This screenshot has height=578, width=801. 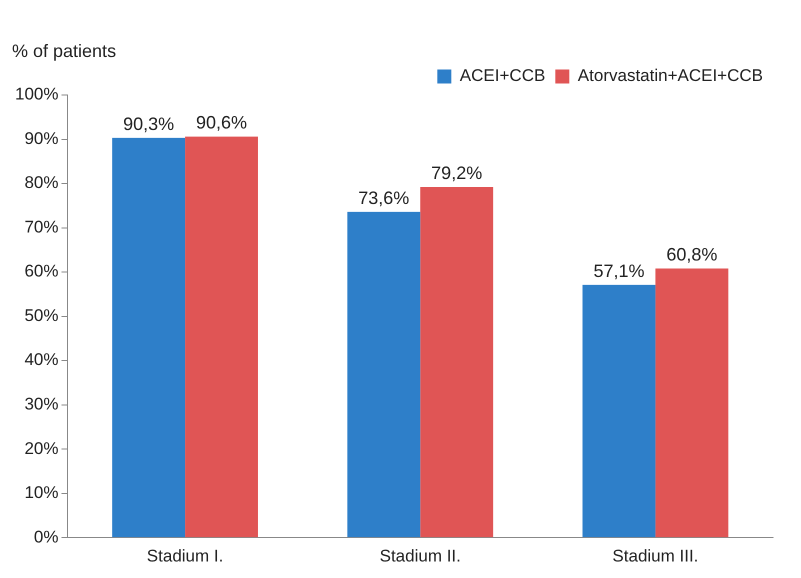 I want to click on data-label: 79,2%, so click(x=456, y=173).